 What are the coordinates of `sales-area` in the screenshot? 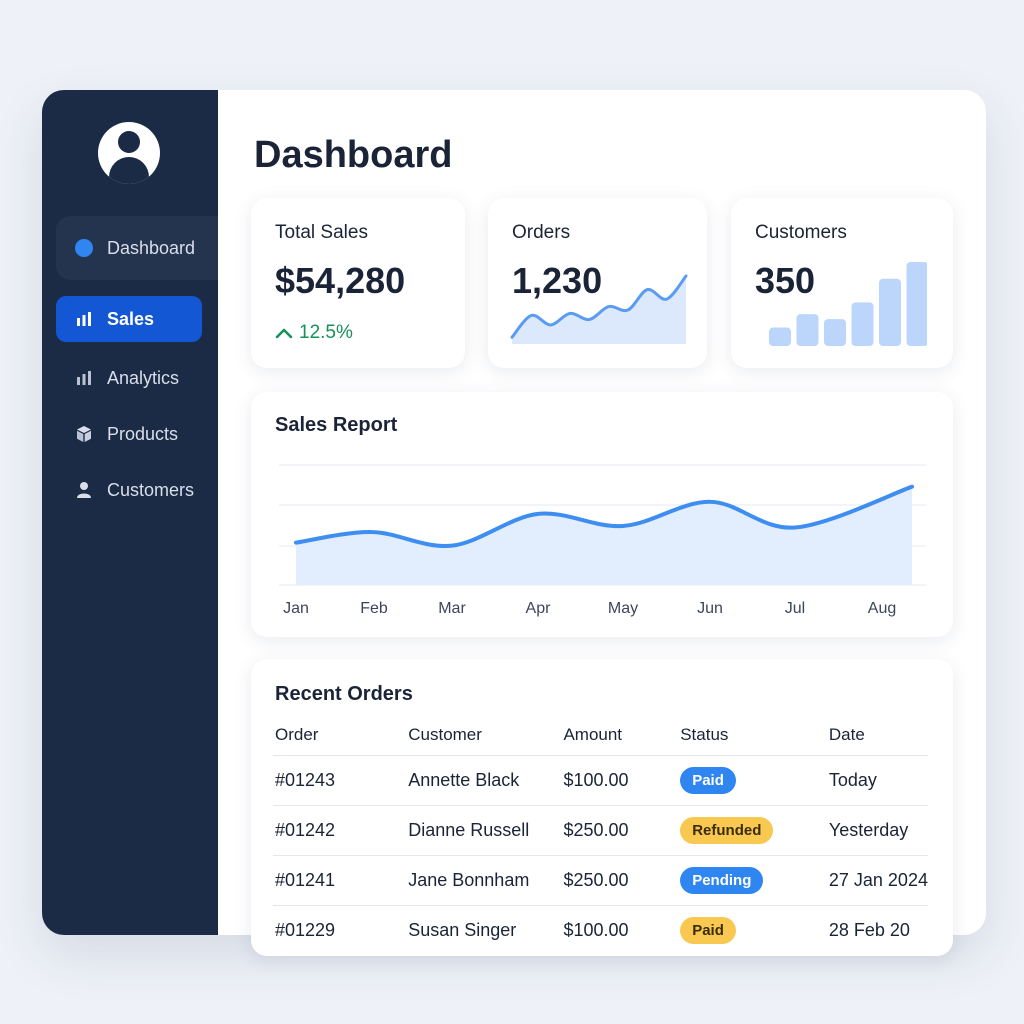 It's located at (604, 535).